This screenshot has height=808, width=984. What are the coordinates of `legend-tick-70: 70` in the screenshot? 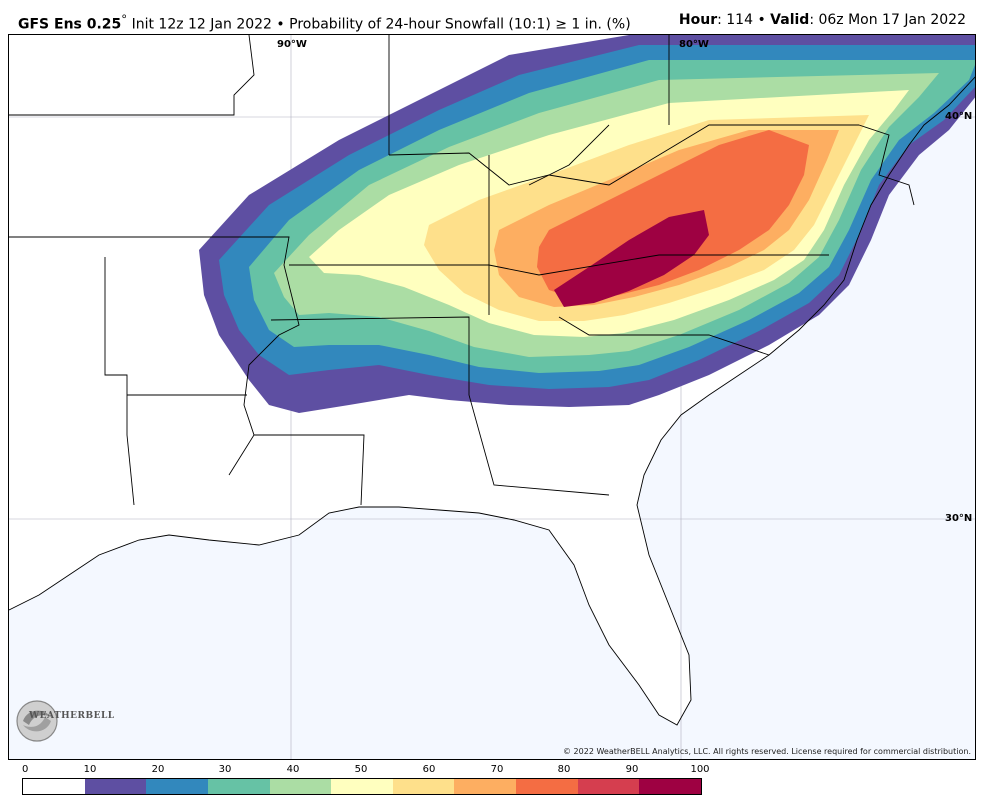 It's located at (497, 769).